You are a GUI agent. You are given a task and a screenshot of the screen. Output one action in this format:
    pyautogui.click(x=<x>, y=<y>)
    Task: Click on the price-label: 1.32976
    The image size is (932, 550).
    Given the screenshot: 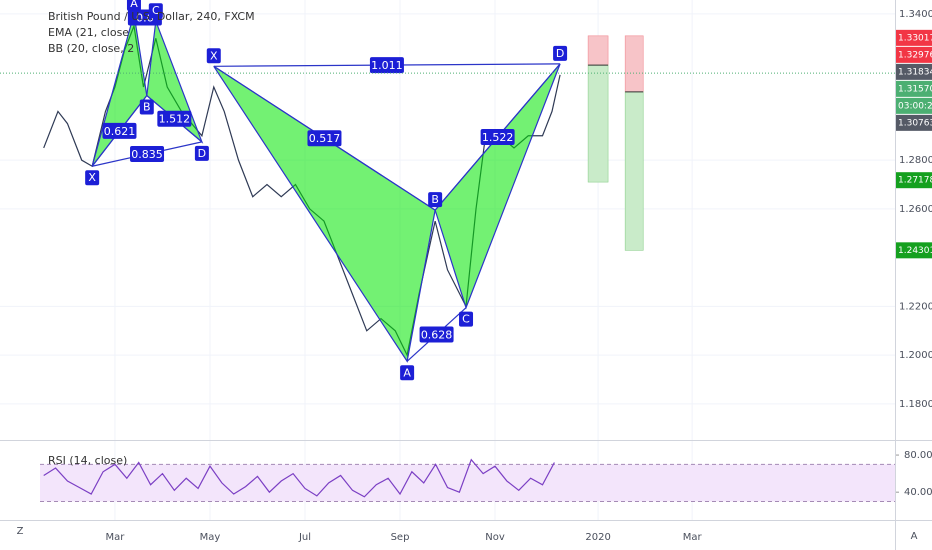 What is the action you would take?
    pyautogui.click(x=915, y=55)
    